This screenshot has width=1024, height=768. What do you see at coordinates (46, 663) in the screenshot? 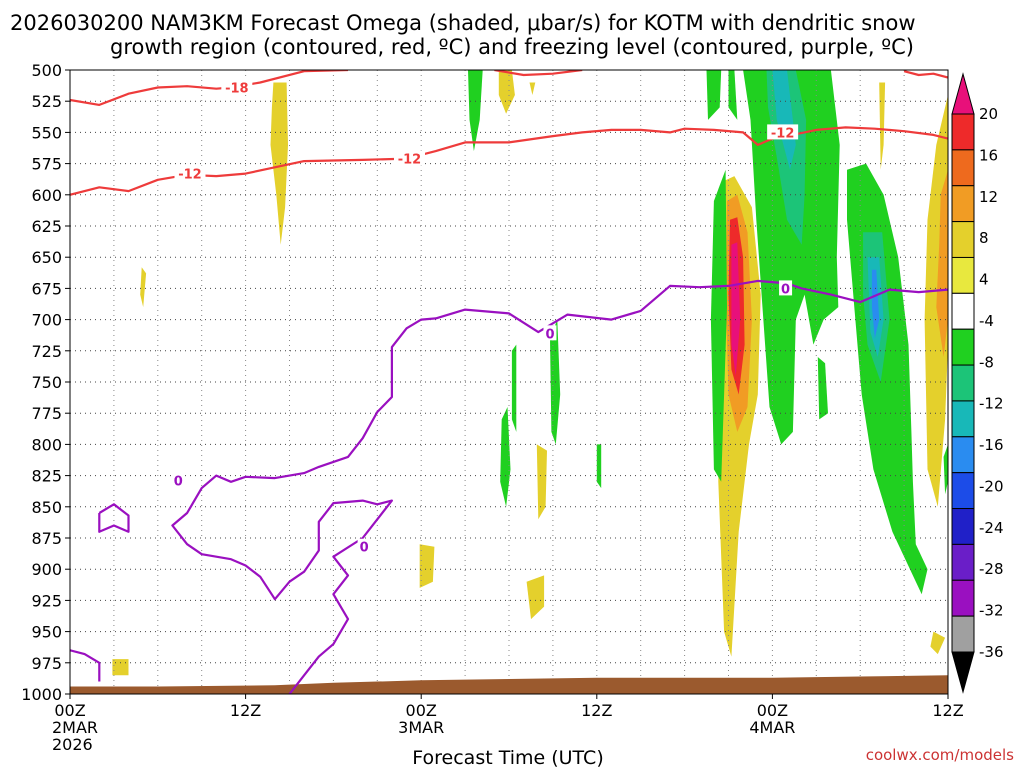
I see `y-tick-label-975: 975` at bounding box center [46, 663].